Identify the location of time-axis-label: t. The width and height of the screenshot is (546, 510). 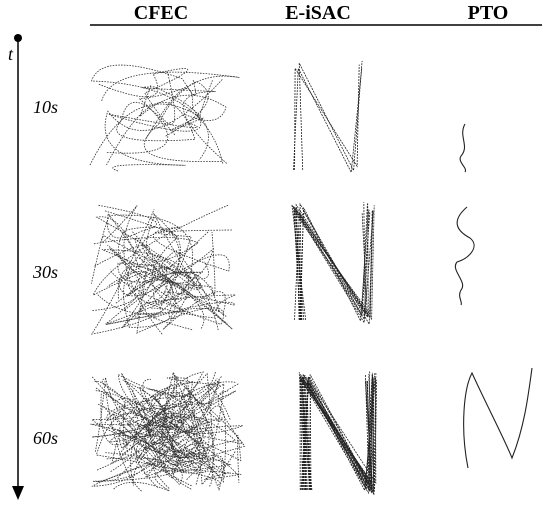
(11, 54).